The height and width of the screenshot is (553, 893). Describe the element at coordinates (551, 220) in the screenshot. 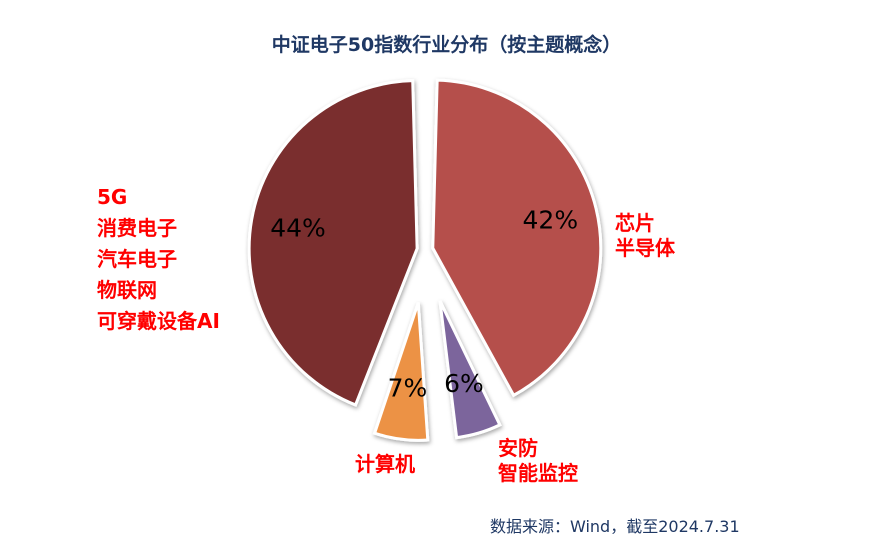

I see `slice-pct-label-0: 42%` at that location.